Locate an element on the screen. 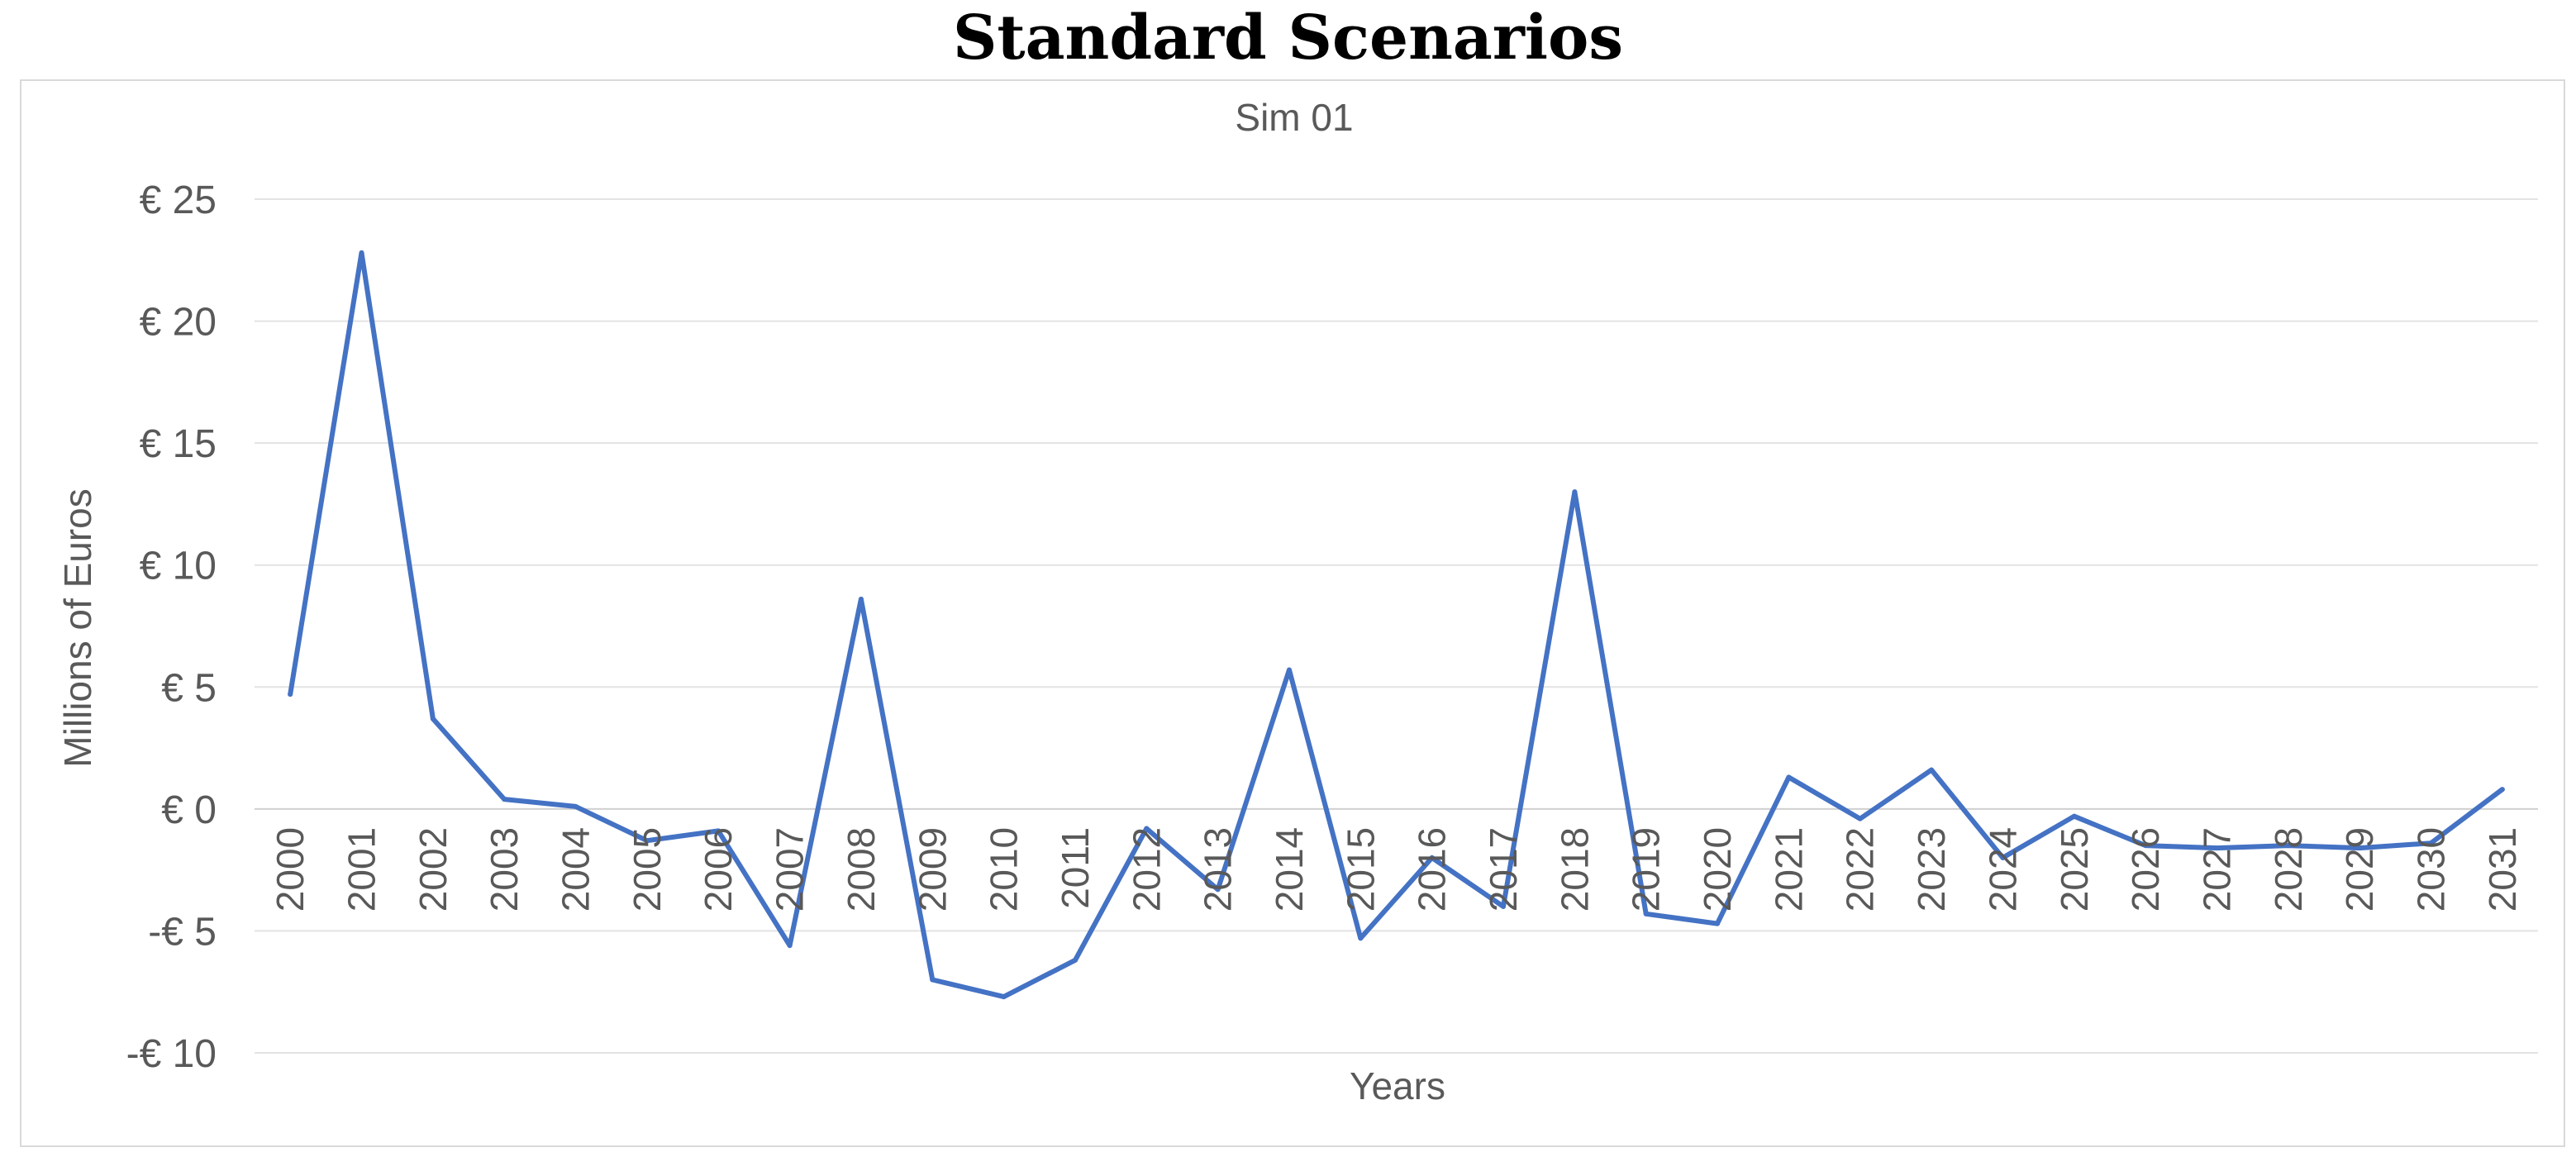 This screenshot has height=1157, width=2576. x-tick-label: 2020 is located at coordinates (1718, 869).